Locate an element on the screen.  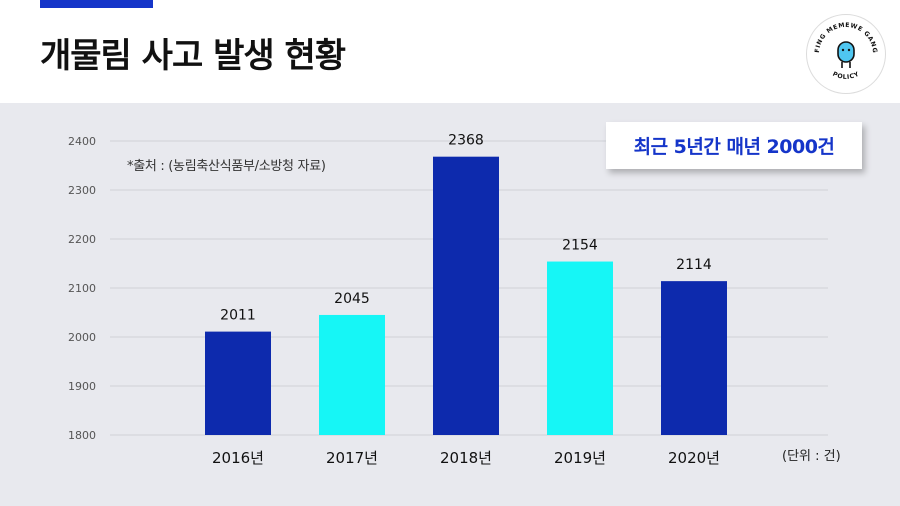
data-label: 2011 is located at coordinates (238, 316).